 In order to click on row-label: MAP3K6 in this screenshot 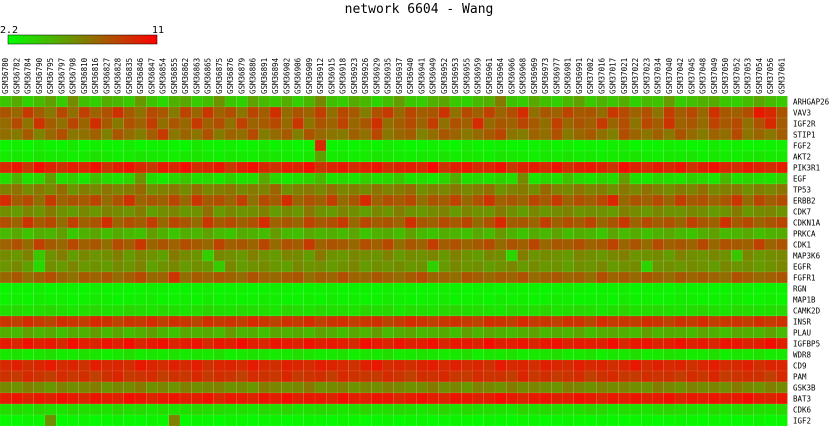, I will do `click(807, 256)`.